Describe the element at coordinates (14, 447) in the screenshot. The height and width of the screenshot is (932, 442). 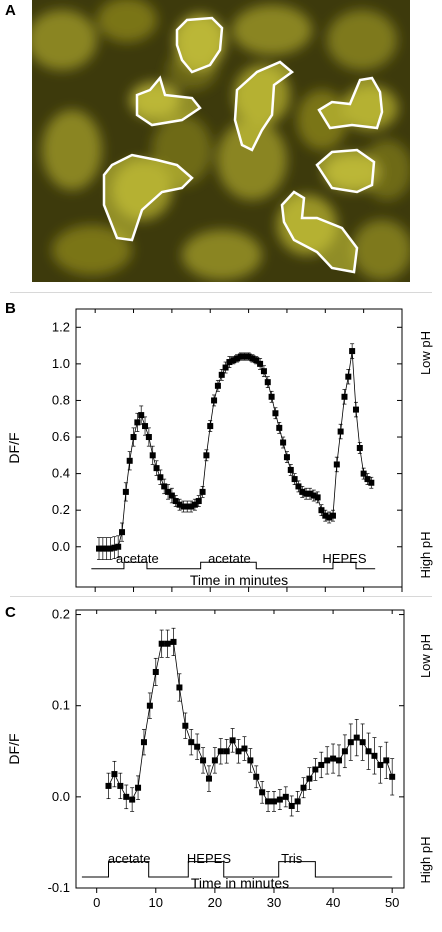
I see `y-axis-label: DF/F` at that location.